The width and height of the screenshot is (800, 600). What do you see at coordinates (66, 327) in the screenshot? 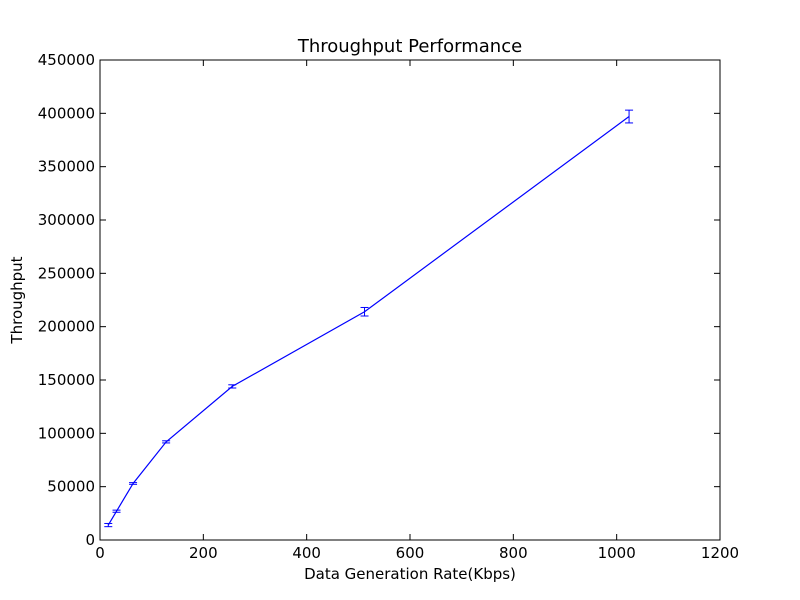
I see `y-tick-label: 200000` at bounding box center [66, 327].